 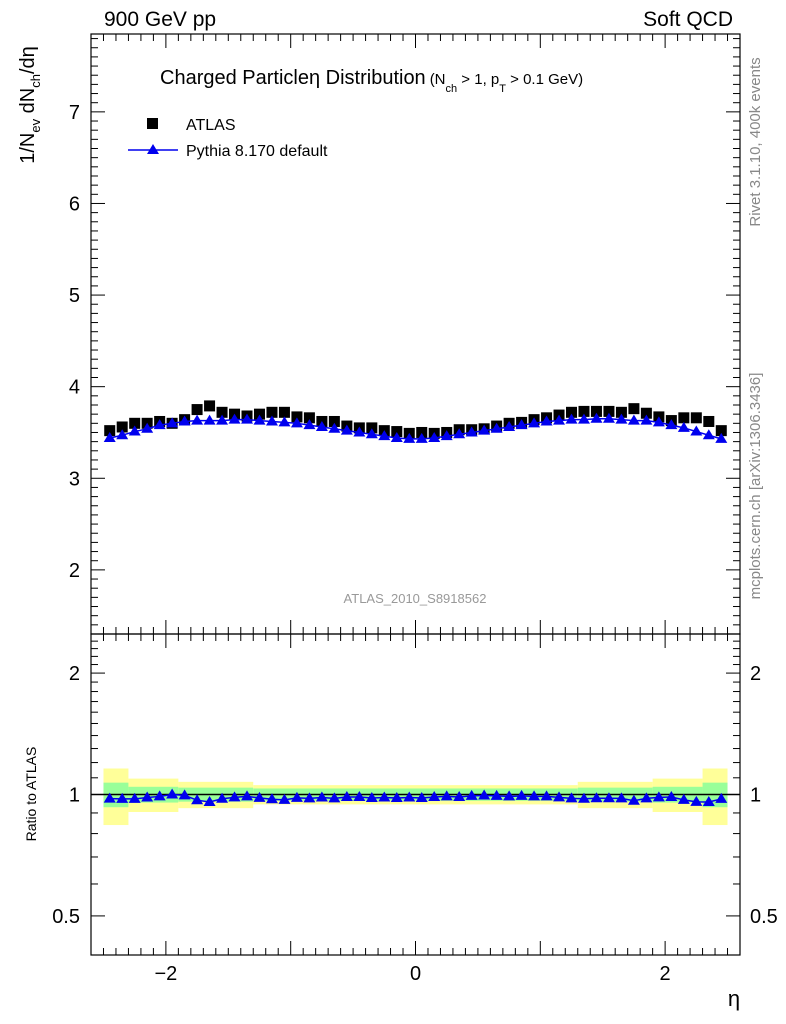 I want to click on analysis-watermark: ATLAS_2010_S8918562, so click(x=415, y=598).